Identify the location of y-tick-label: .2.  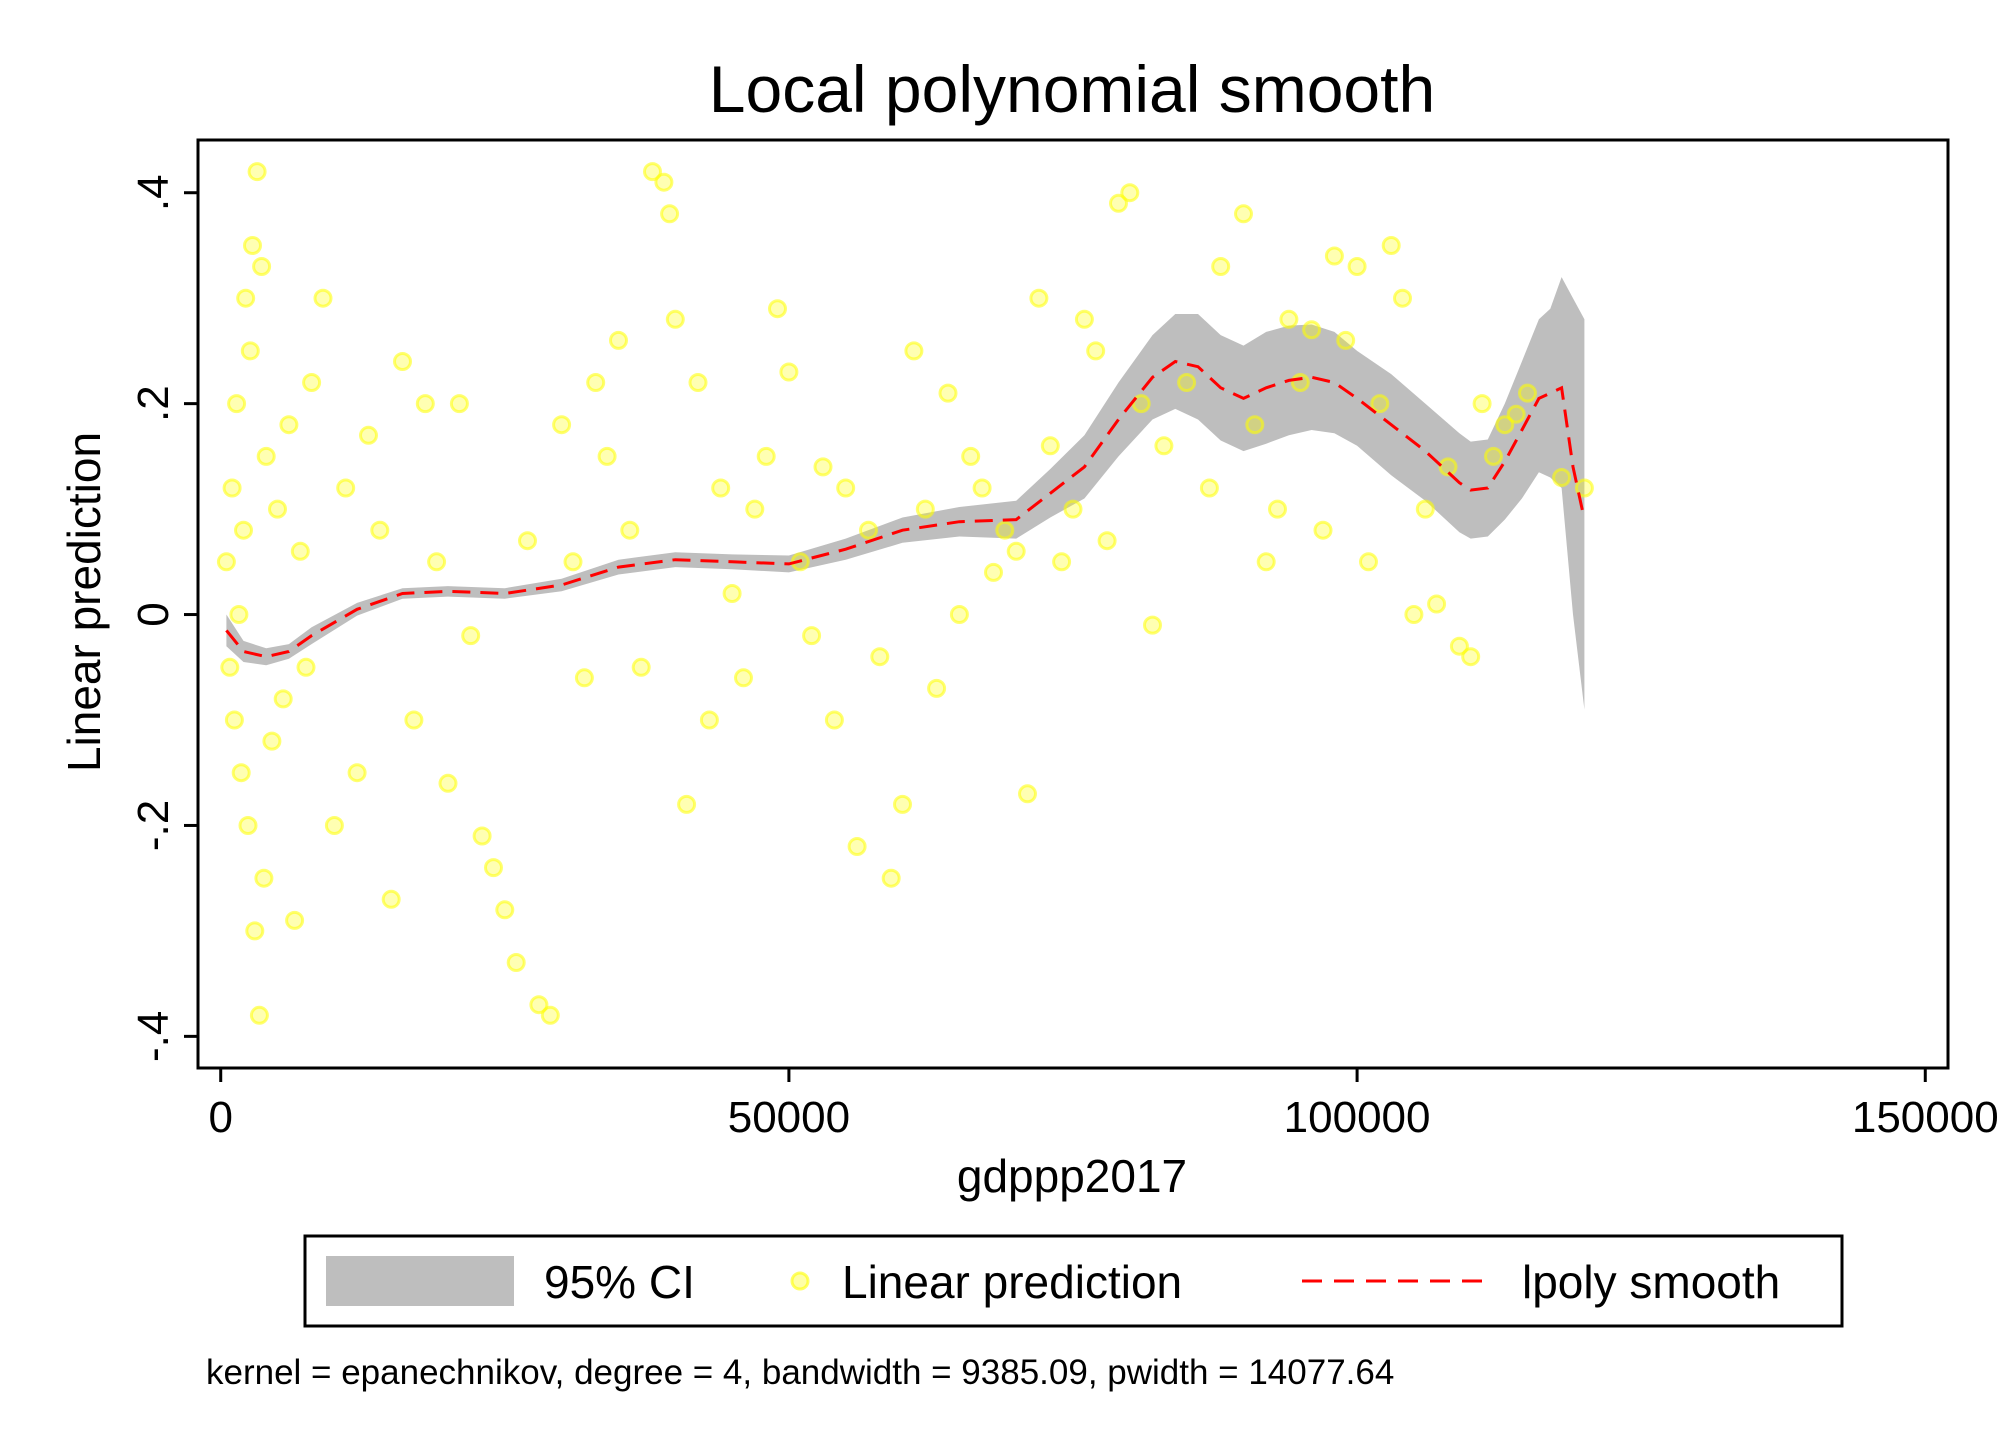
(153, 403).